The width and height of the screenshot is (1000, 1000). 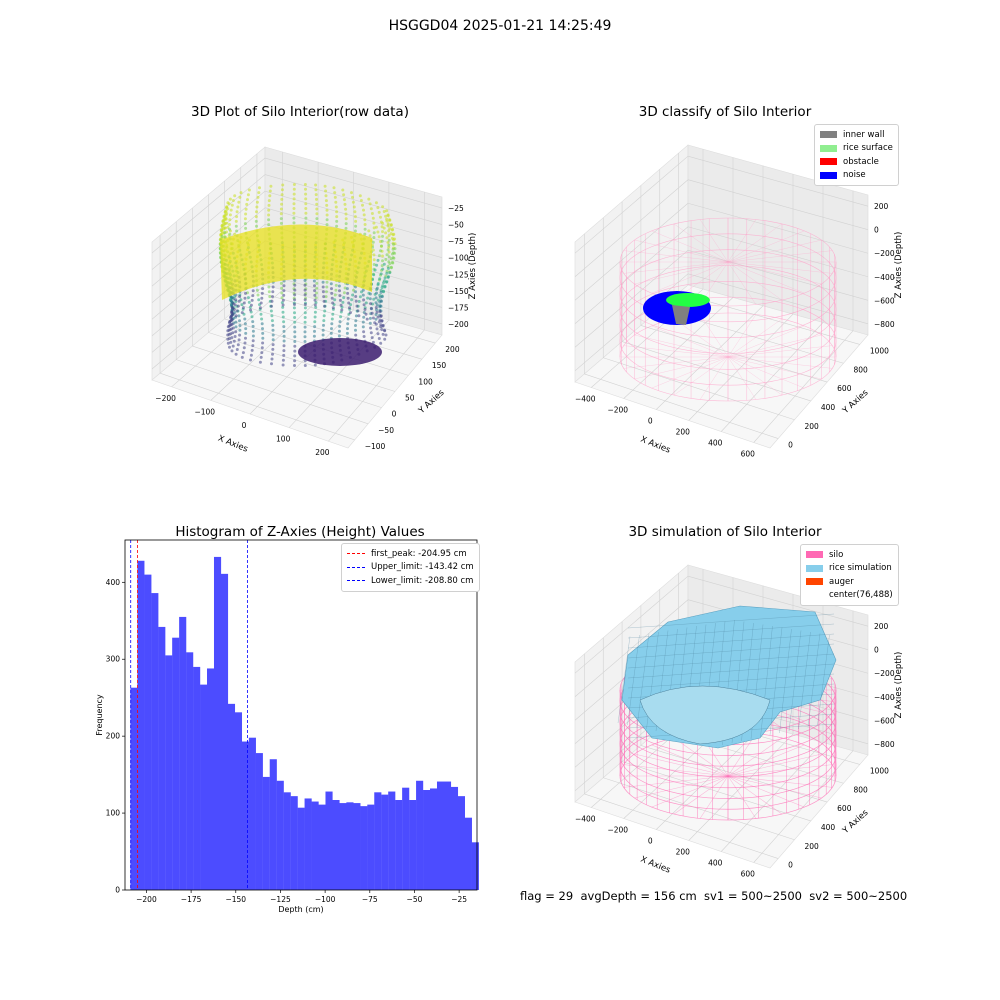 I want to click on z-tick-label: −25, so click(x=456, y=208).